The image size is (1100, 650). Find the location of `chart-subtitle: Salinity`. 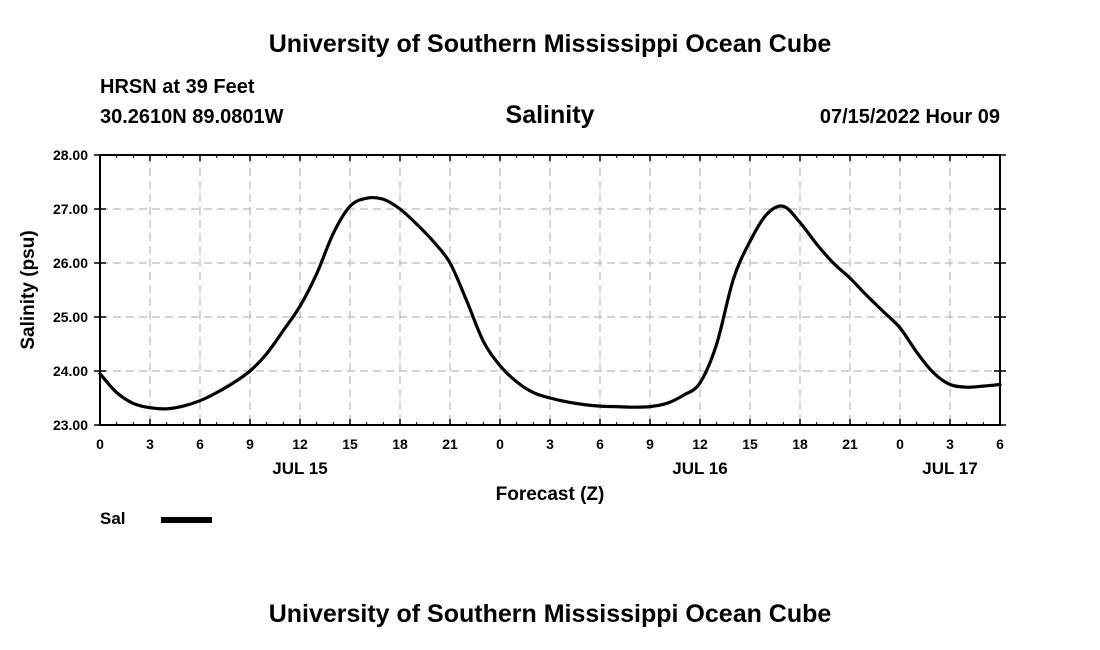

chart-subtitle: Salinity is located at coordinates (550, 115).